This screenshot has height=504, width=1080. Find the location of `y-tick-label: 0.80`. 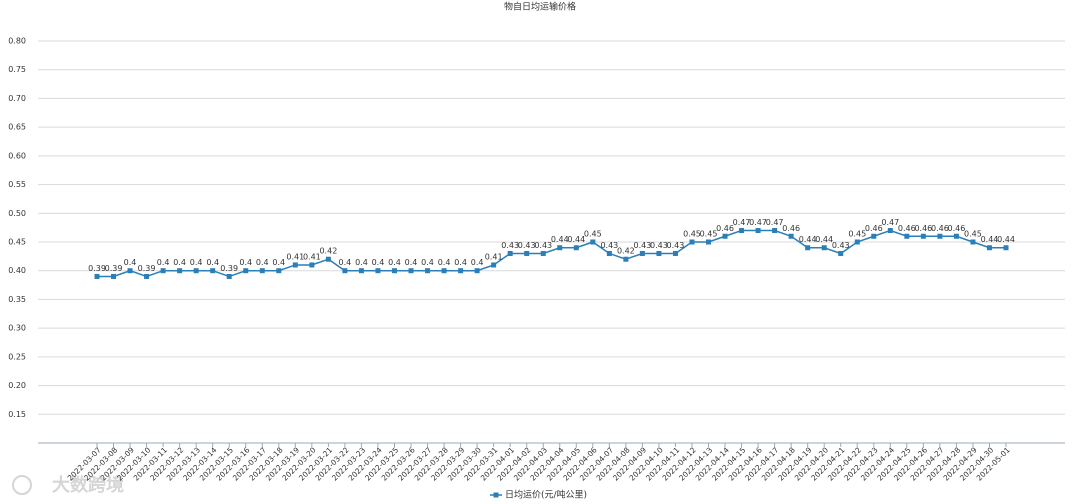

y-tick-label: 0.80 is located at coordinates (17, 41).